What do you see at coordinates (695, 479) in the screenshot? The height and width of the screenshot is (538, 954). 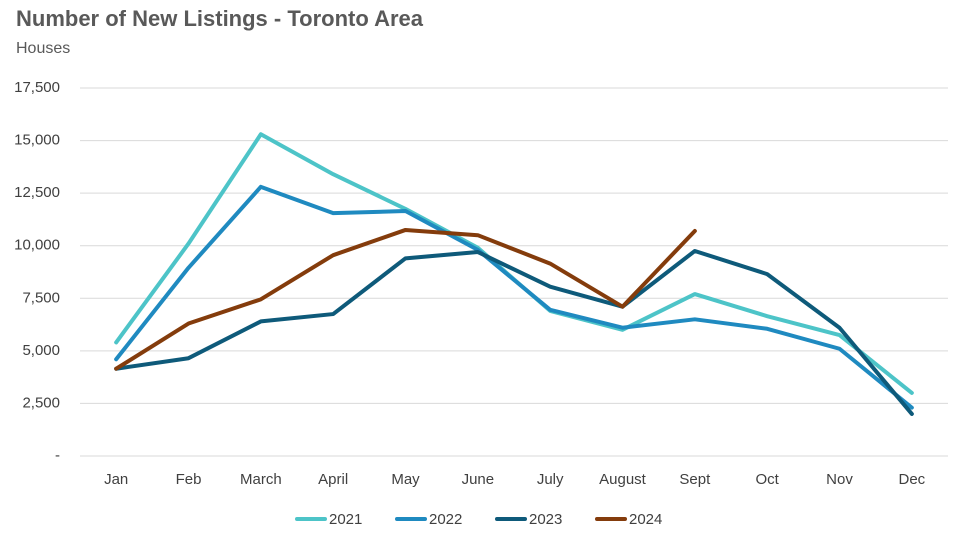 I see `x-tick-label: Sept` at bounding box center [695, 479].